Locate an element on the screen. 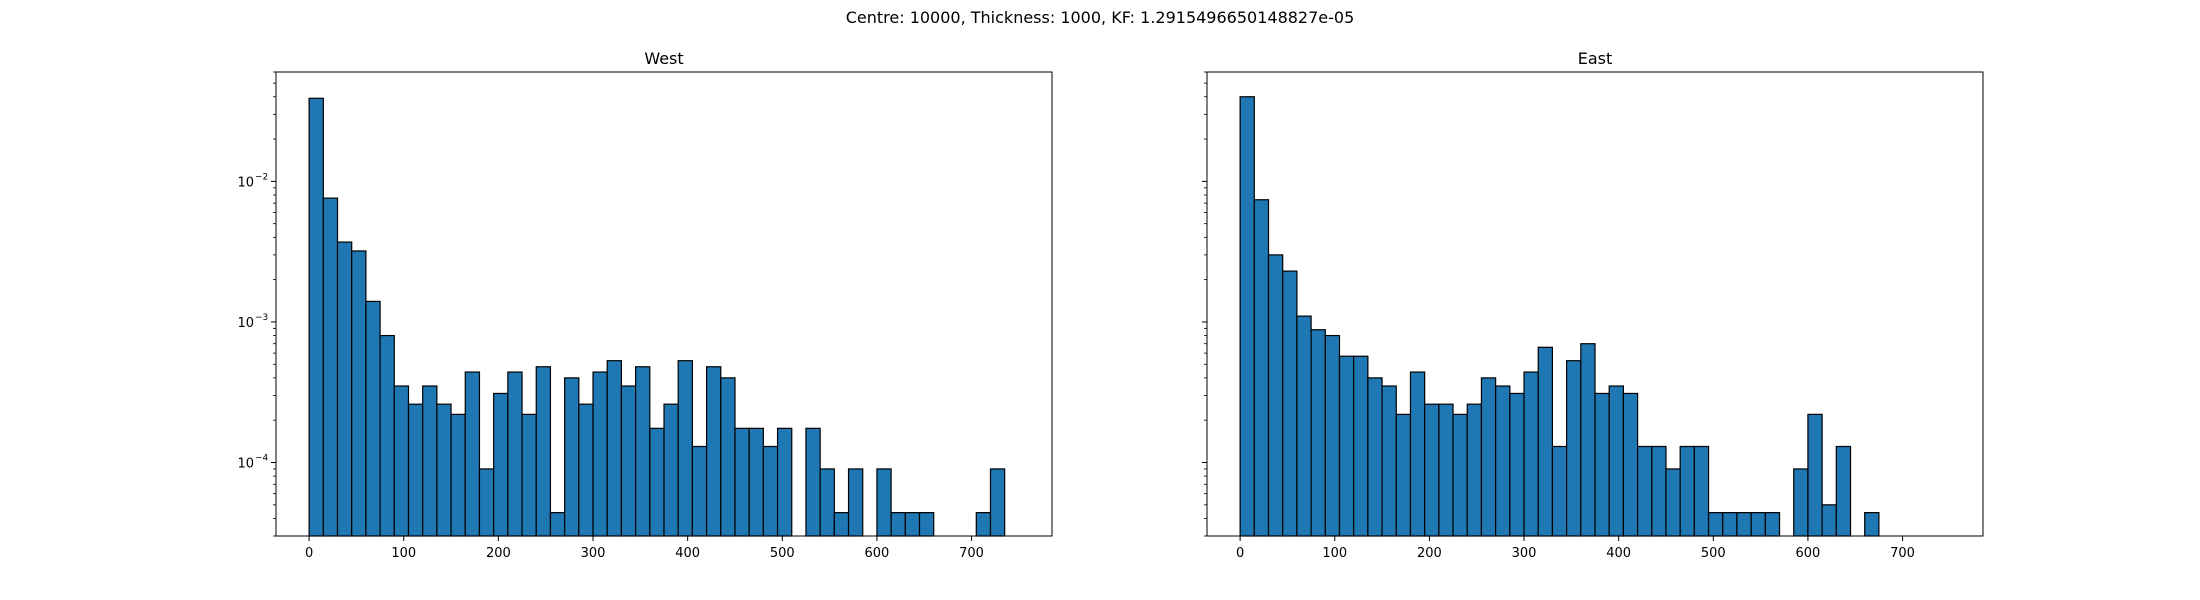  y-tick-exponent: −2 is located at coordinates (261, 177).